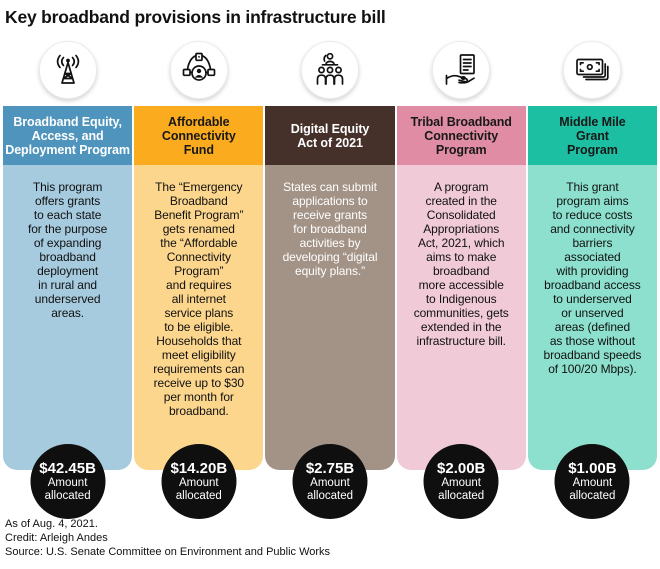 Image resolution: width=660 pixels, height=569 pixels. Describe the element at coordinates (592, 468) in the screenshot. I see `amount-value: $1.00B` at that location.